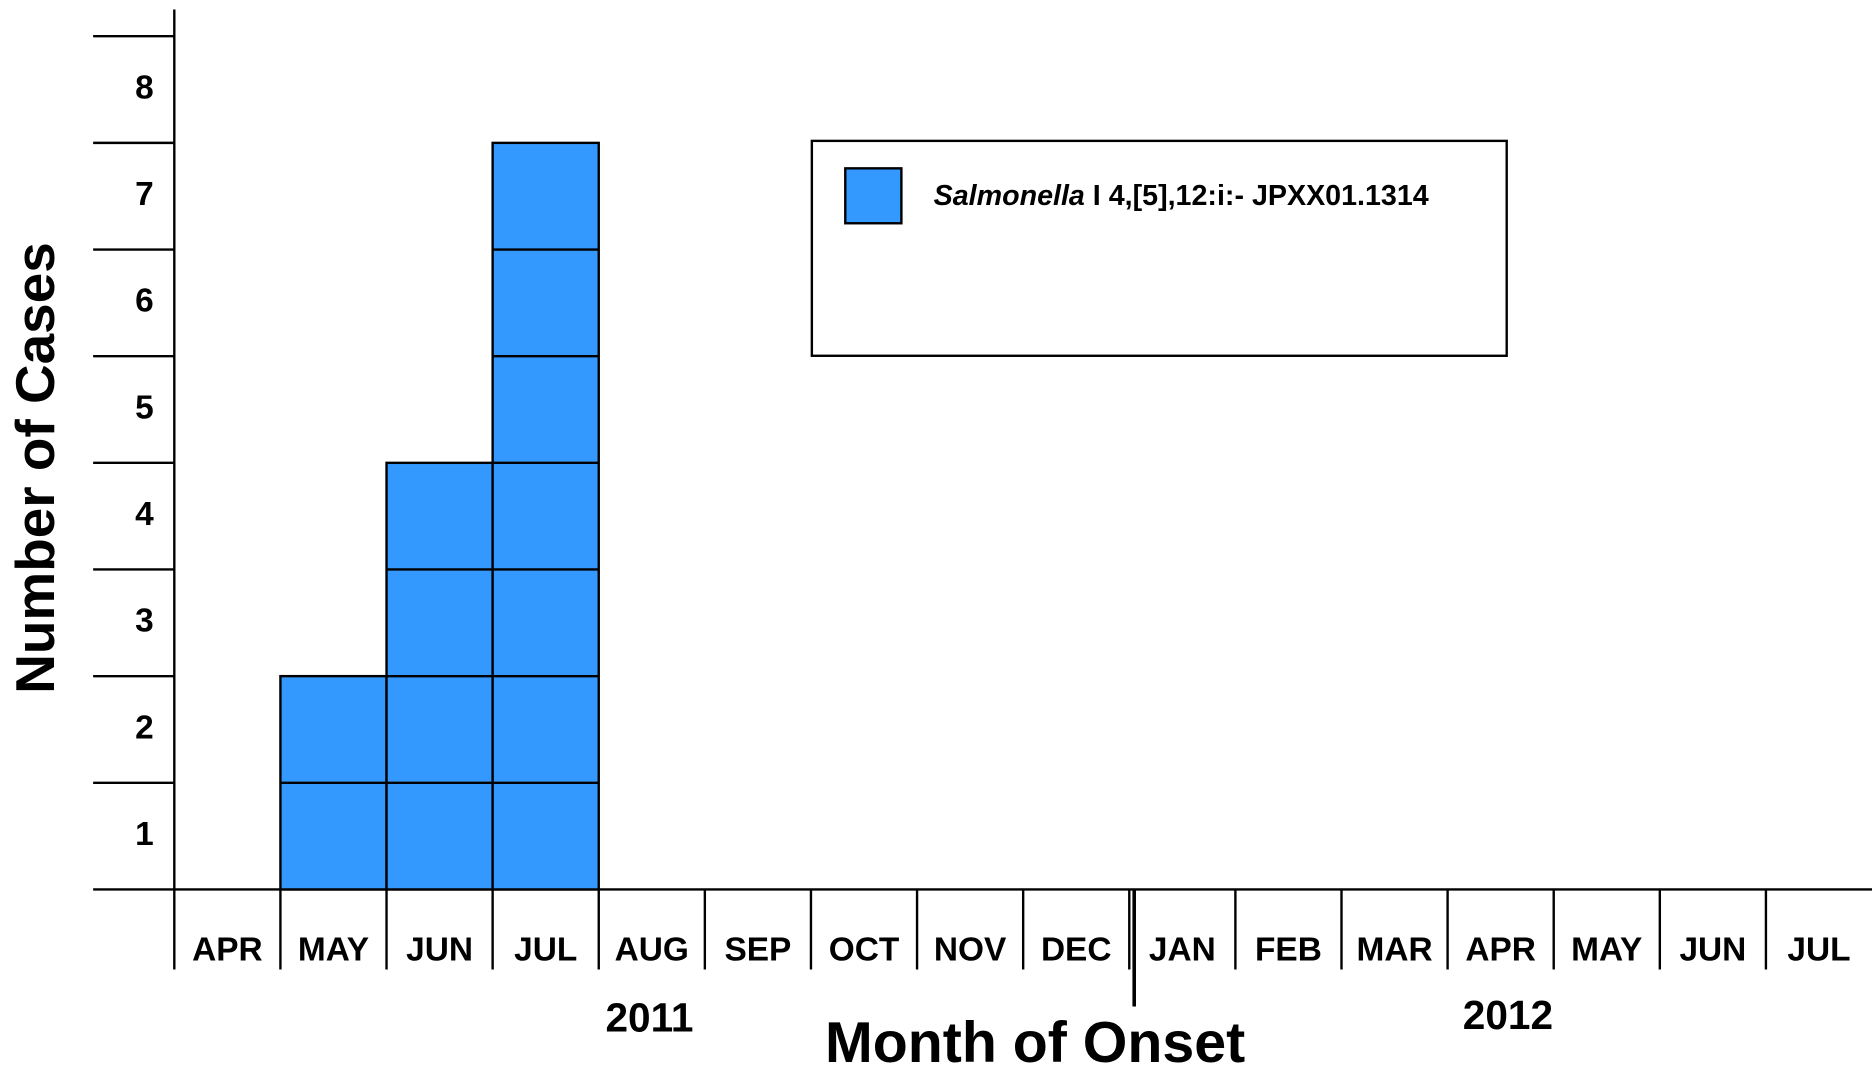 Image resolution: width=1872 pixels, height=1073 pixels. I want to click on y-tick-label: 6, so click(144, 301).